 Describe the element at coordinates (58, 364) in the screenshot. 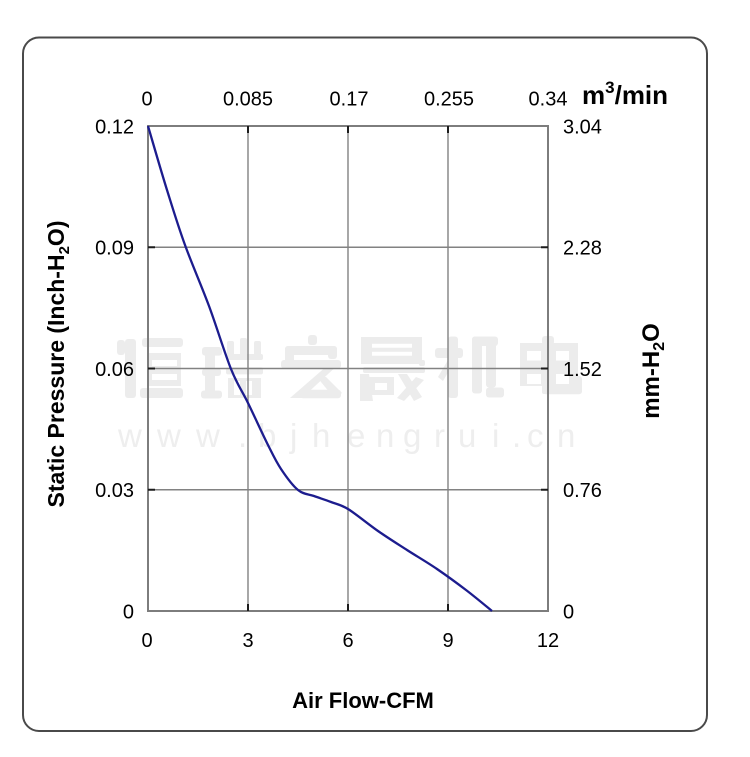

I see `svg-text: Static Pressure (Inch-H2O)` at that location.